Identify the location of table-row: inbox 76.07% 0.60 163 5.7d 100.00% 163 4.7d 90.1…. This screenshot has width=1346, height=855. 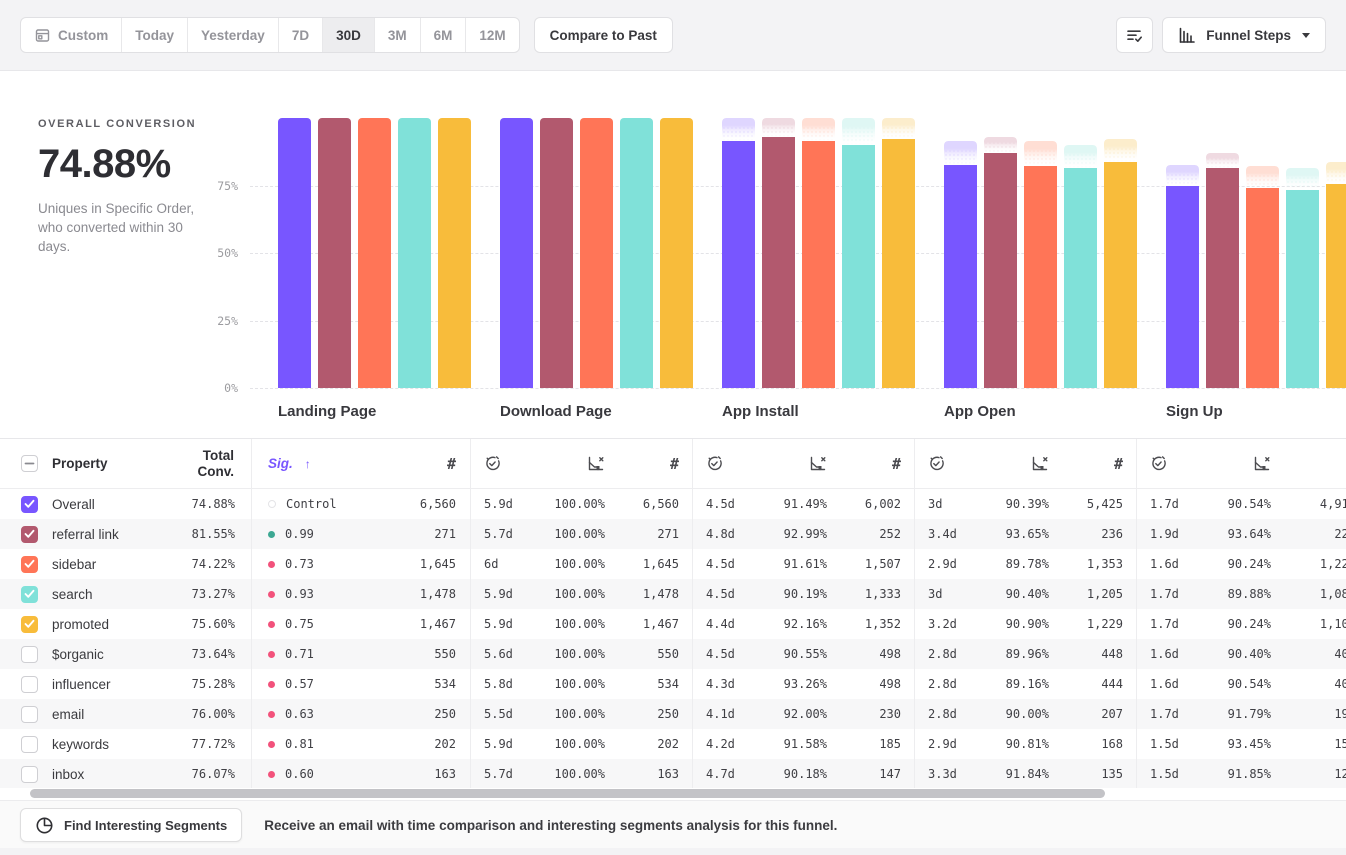
(673, 773).